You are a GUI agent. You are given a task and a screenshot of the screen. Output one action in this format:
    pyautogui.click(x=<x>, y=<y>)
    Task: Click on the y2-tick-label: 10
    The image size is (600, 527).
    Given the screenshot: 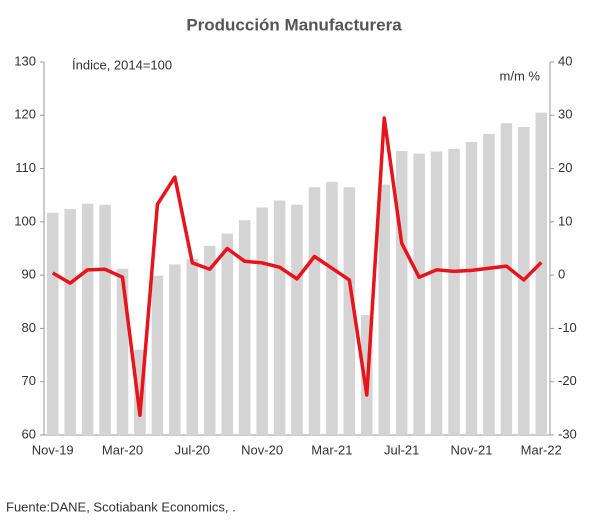 What is the action you would take?
    pyautogui.click(x=565, y=220)
    